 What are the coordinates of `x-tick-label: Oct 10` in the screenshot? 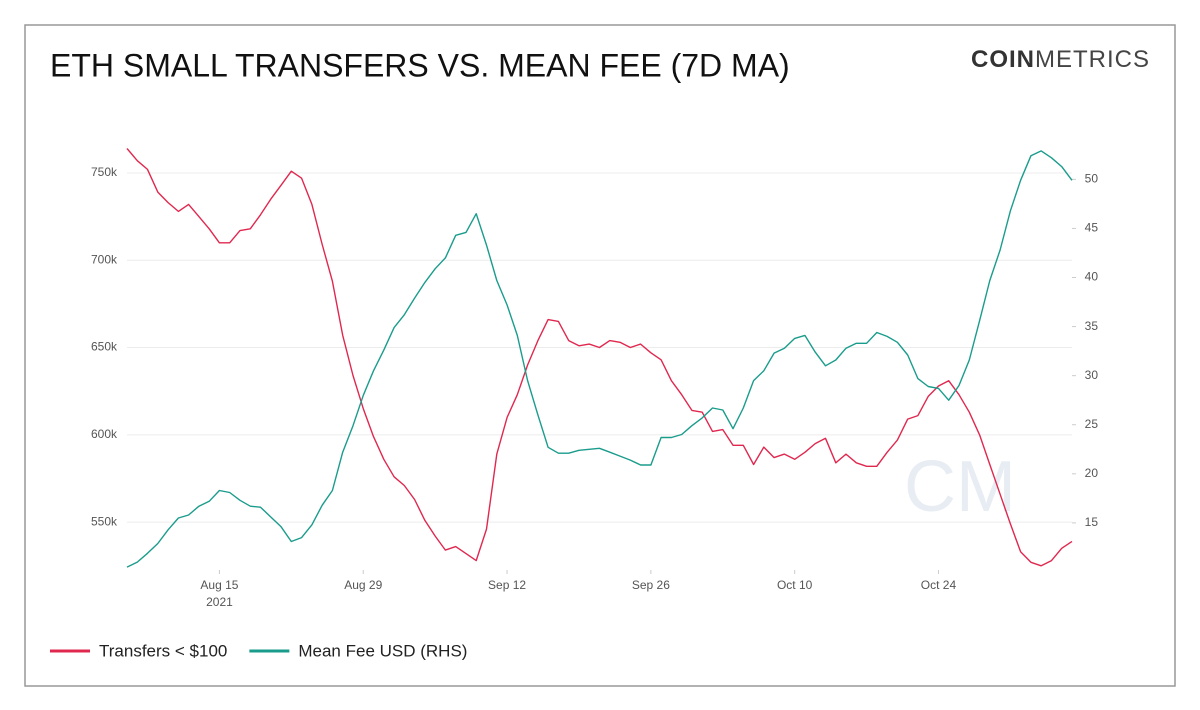 It's located at (795, 585).